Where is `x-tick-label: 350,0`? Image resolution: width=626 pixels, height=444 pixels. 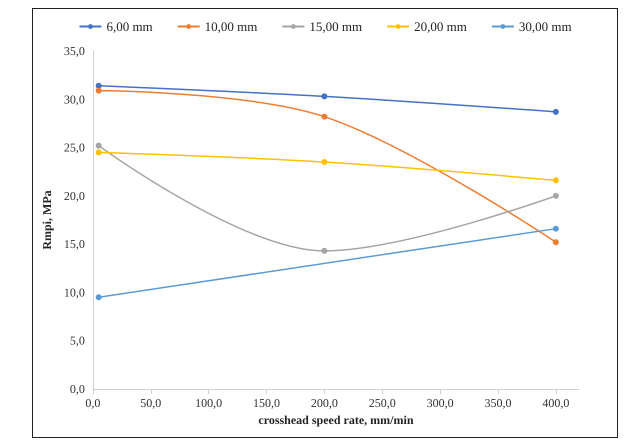 x-tick-label: 350,0 is located at coordinates (498, 403).